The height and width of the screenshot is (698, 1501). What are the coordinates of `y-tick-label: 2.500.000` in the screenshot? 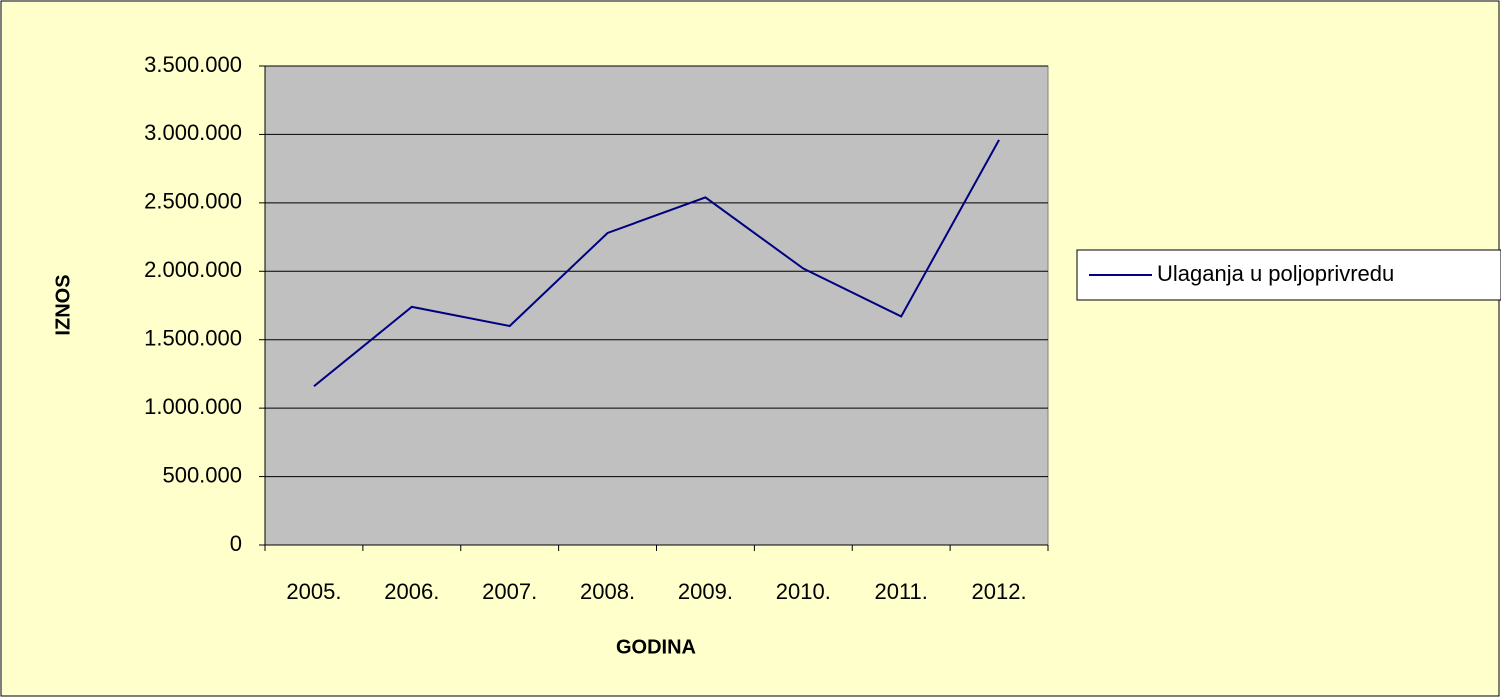 It's located at (193, 201).